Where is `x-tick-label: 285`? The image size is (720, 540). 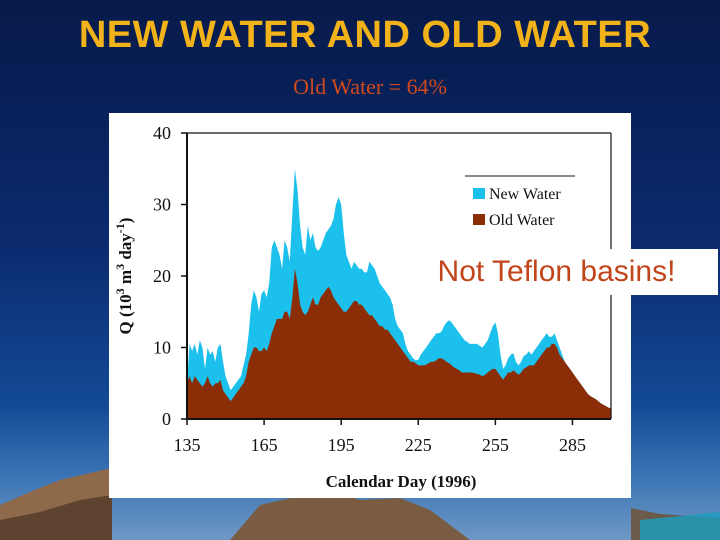 x-tick-label: 285 is located at coordinates (572, 445).